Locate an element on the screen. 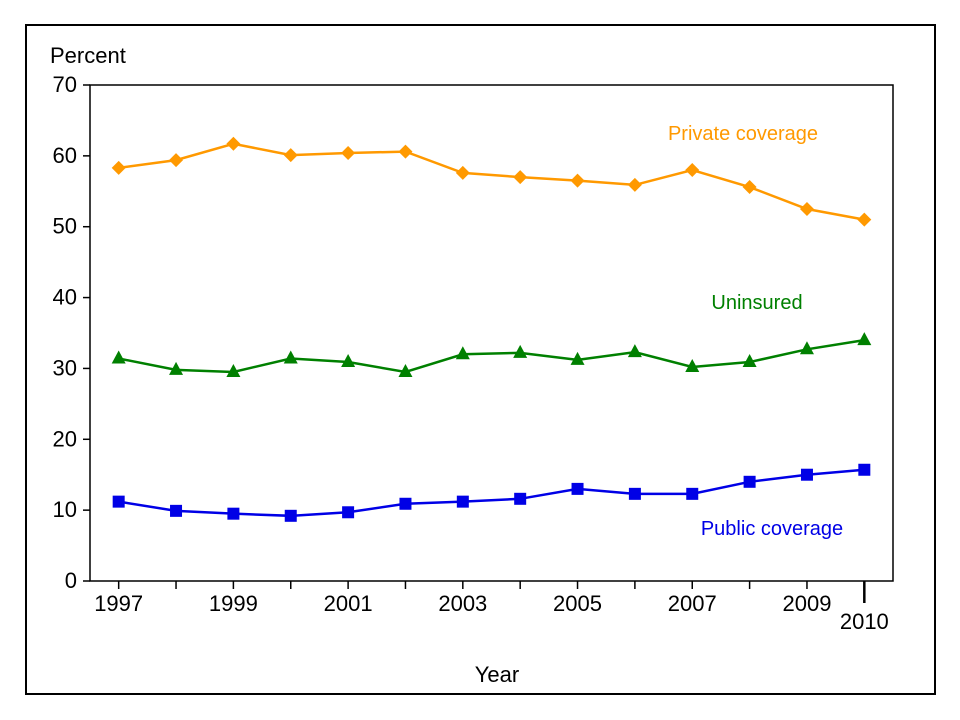 Image resolution: width=960 pixels, height=720 pixels. series-label-private-coverage: Private coverage is located at coordinates (743, 134).